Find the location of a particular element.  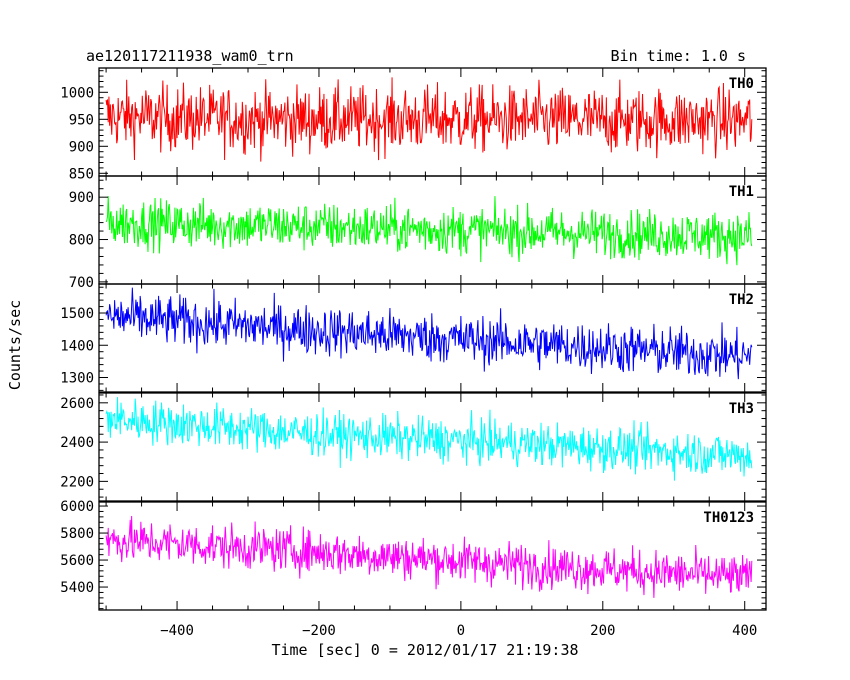

panel-label-th2: TH2 is located at coordinates (741, 300).